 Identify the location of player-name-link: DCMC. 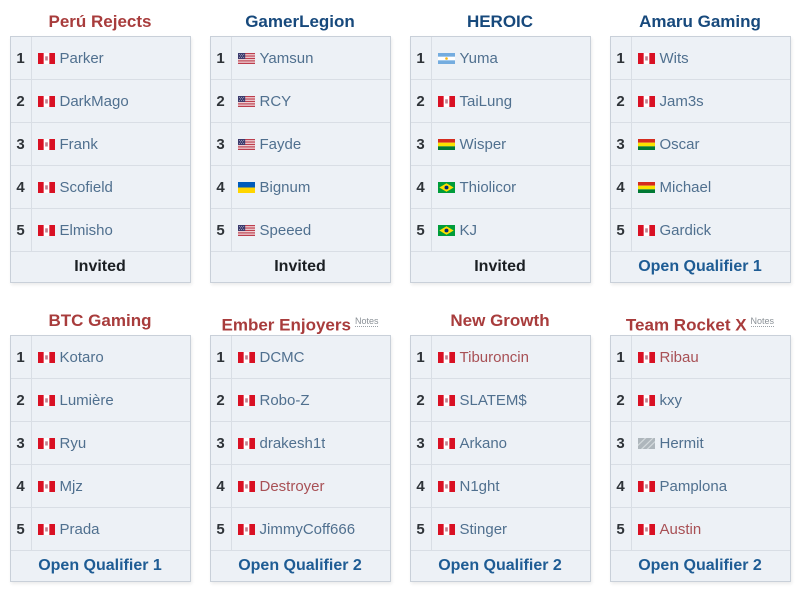
(282, 357).